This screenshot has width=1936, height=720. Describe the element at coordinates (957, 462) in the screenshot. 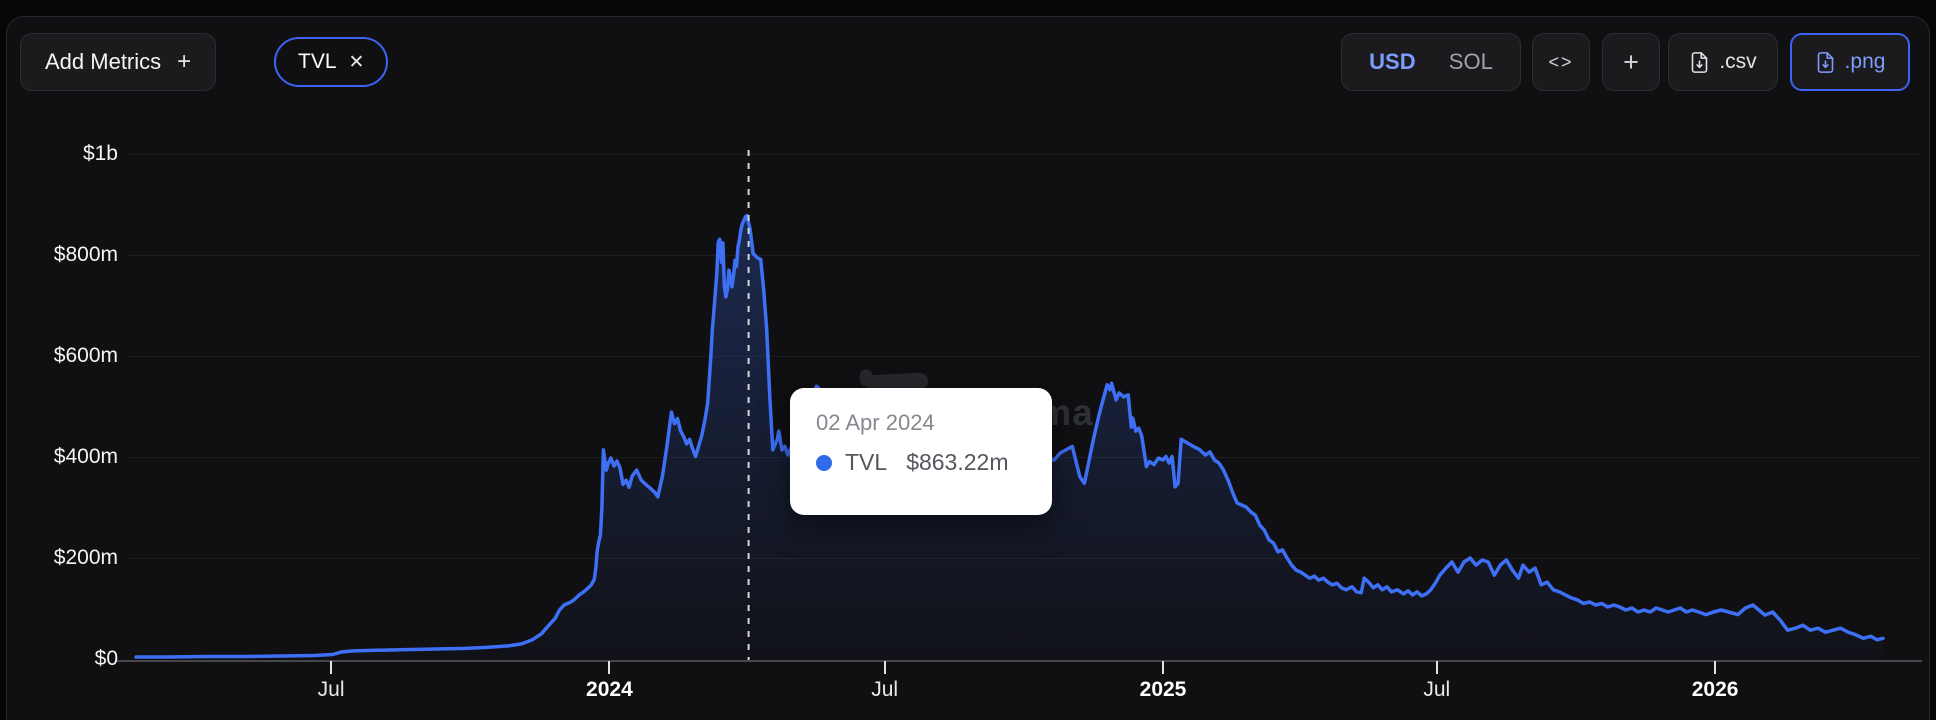

I see `tooltip-value: $863.22m` at that location.